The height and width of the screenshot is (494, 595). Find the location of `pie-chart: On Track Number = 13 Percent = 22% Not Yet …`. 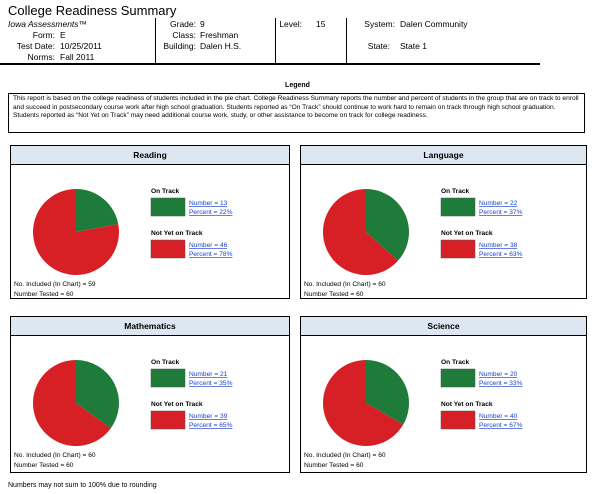

pie-chart: On Track Number = 13 Percent = 22% Not Yet … is located at coordinates (123, 243).